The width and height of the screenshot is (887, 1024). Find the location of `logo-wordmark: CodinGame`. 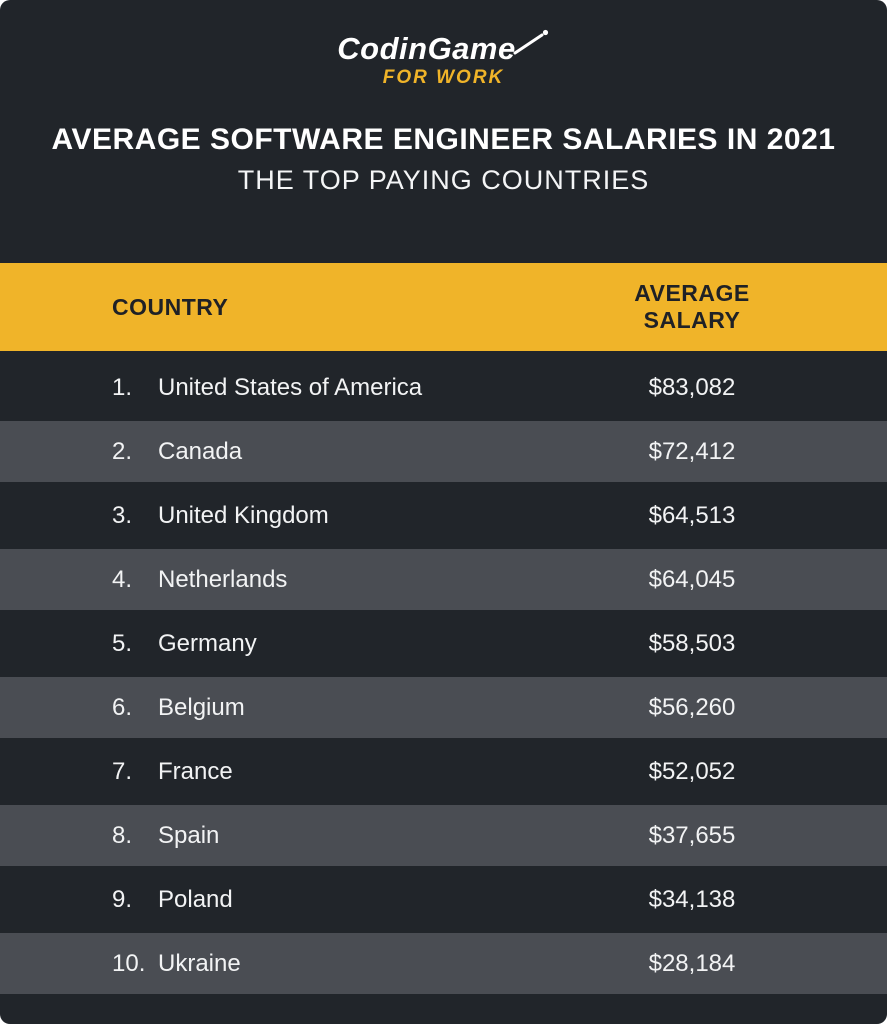

logo-wordmark: CodinGame is located at coordinates (443, 47).